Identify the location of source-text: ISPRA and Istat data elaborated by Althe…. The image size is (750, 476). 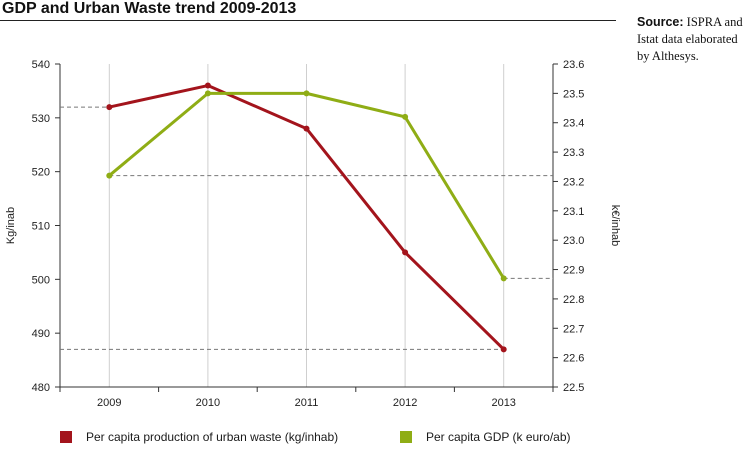
(690, 39).